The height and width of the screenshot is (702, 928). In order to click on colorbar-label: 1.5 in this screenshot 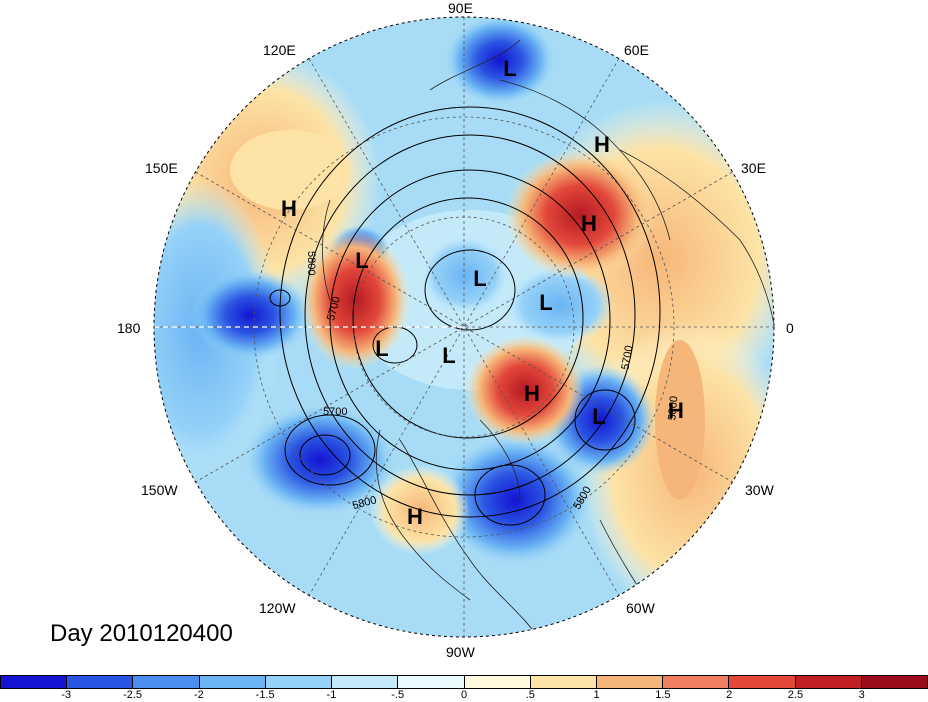, I will do `click(663, 695)`.